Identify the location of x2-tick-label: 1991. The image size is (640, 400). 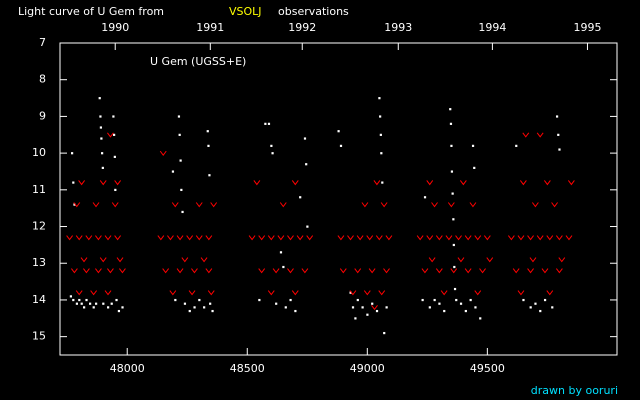
(210, 27).